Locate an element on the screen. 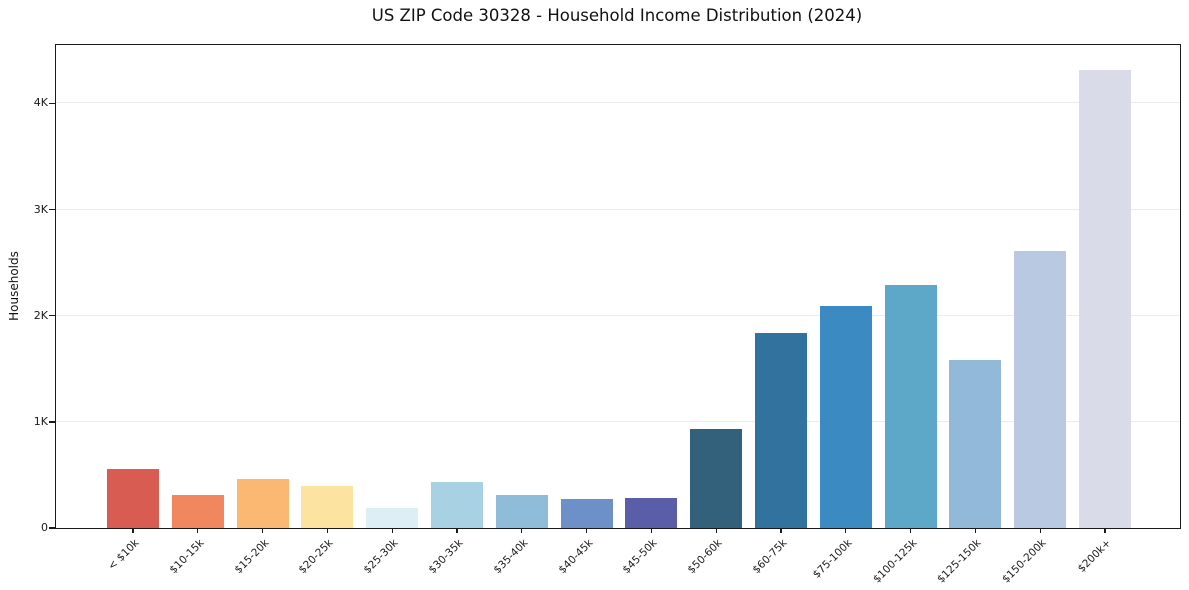  bar-200k is located at coordinates (1105, 299).